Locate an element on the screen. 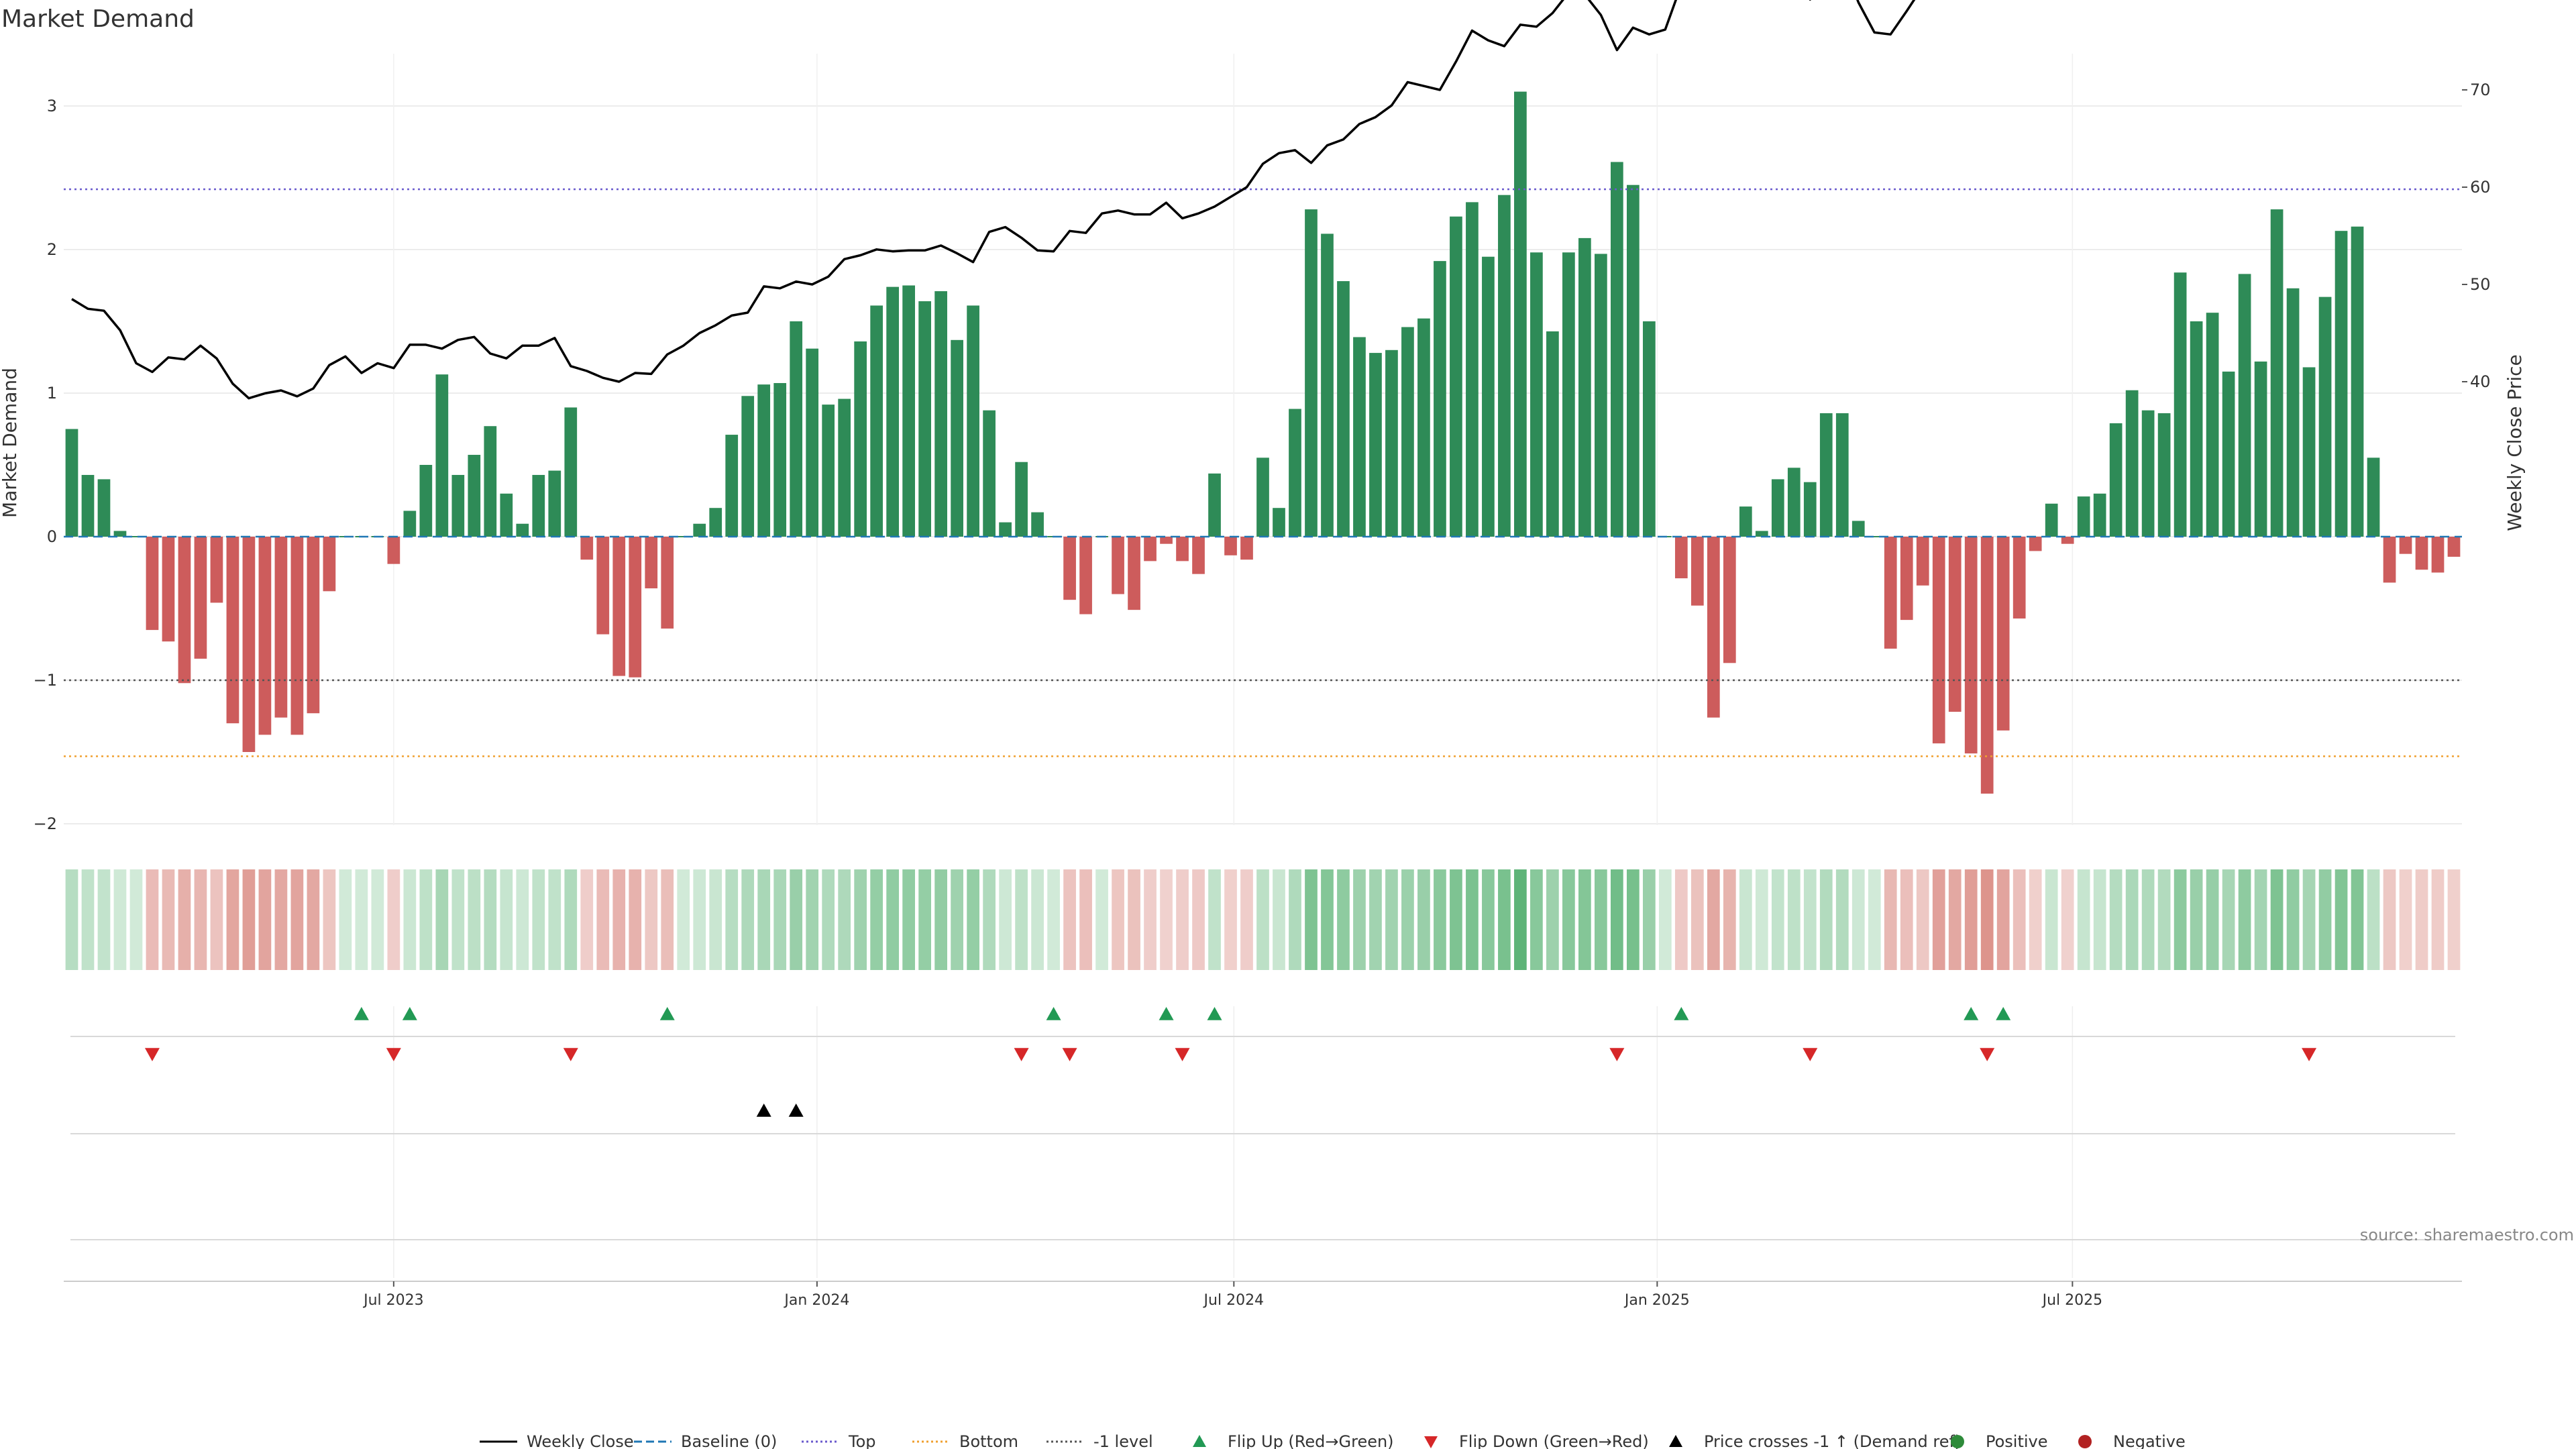 The width and height of the screenshot is (2576, 1449). legend-label: Price crosses -1 ↑ (Demand ref) is located at coordinates (1832, 1440).